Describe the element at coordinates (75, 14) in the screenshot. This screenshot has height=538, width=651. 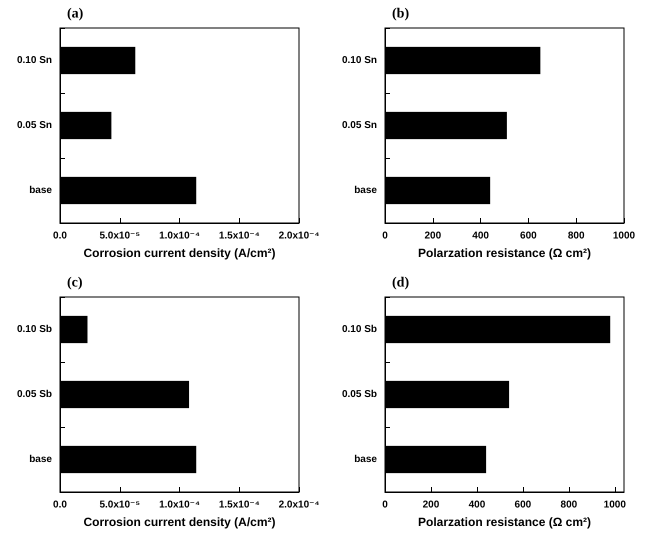
I see `chart-title: (a)` at that location.